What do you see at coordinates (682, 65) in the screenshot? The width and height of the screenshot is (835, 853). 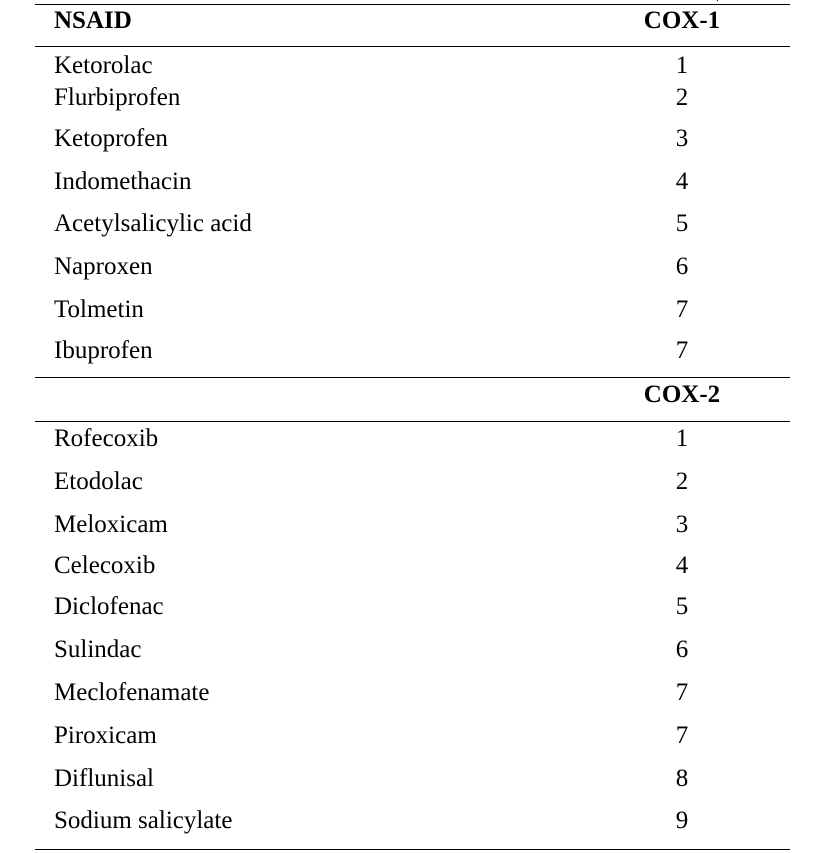 I see `cox1-rank: 1` at bounding box center [682, 65].